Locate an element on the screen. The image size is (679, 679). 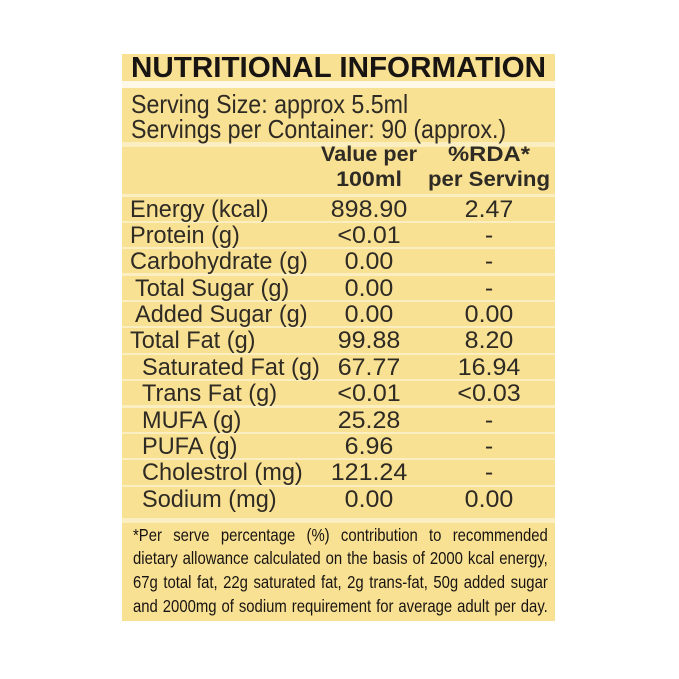
table-row: Total Fat (g) 99.88 8.20 is located at coordinates (338, 341).